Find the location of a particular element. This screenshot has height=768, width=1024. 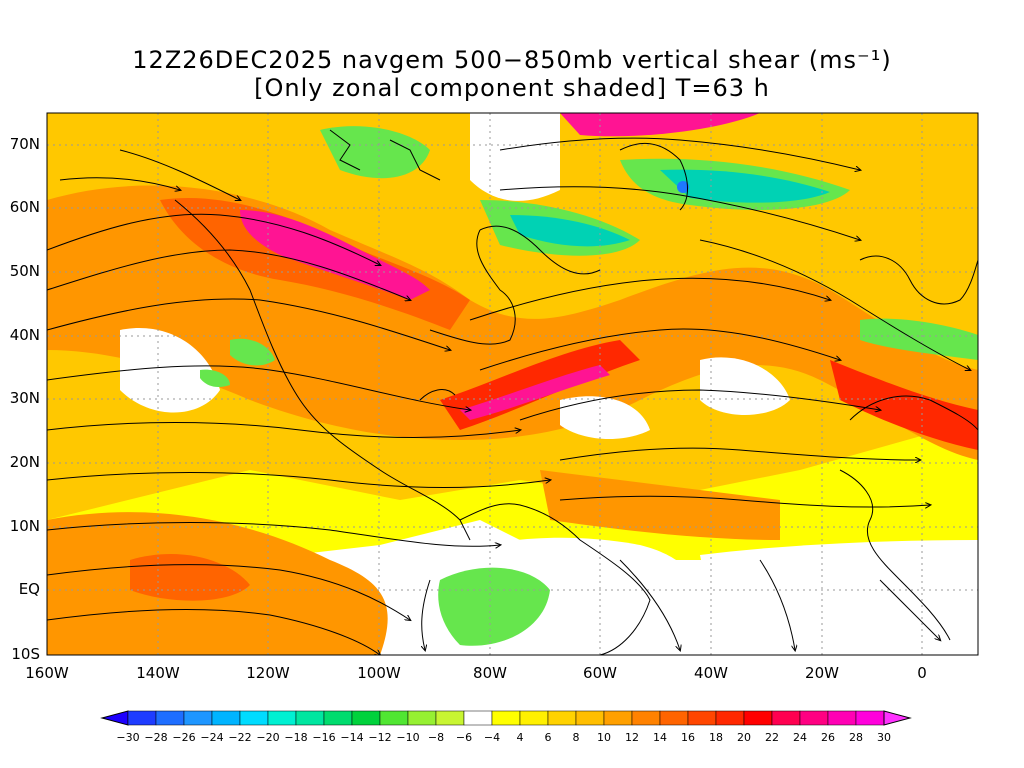

colorbar-label: −24 is located at coordinates (211, 737).